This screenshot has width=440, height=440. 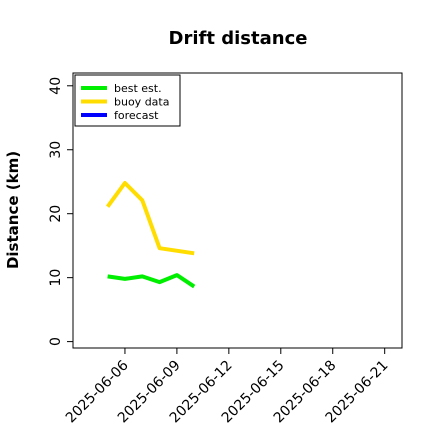 What do you see at coordinates (56, 150) in the screenshot?
I see `y-tick-label: 30` at bounding box center [56, 150].